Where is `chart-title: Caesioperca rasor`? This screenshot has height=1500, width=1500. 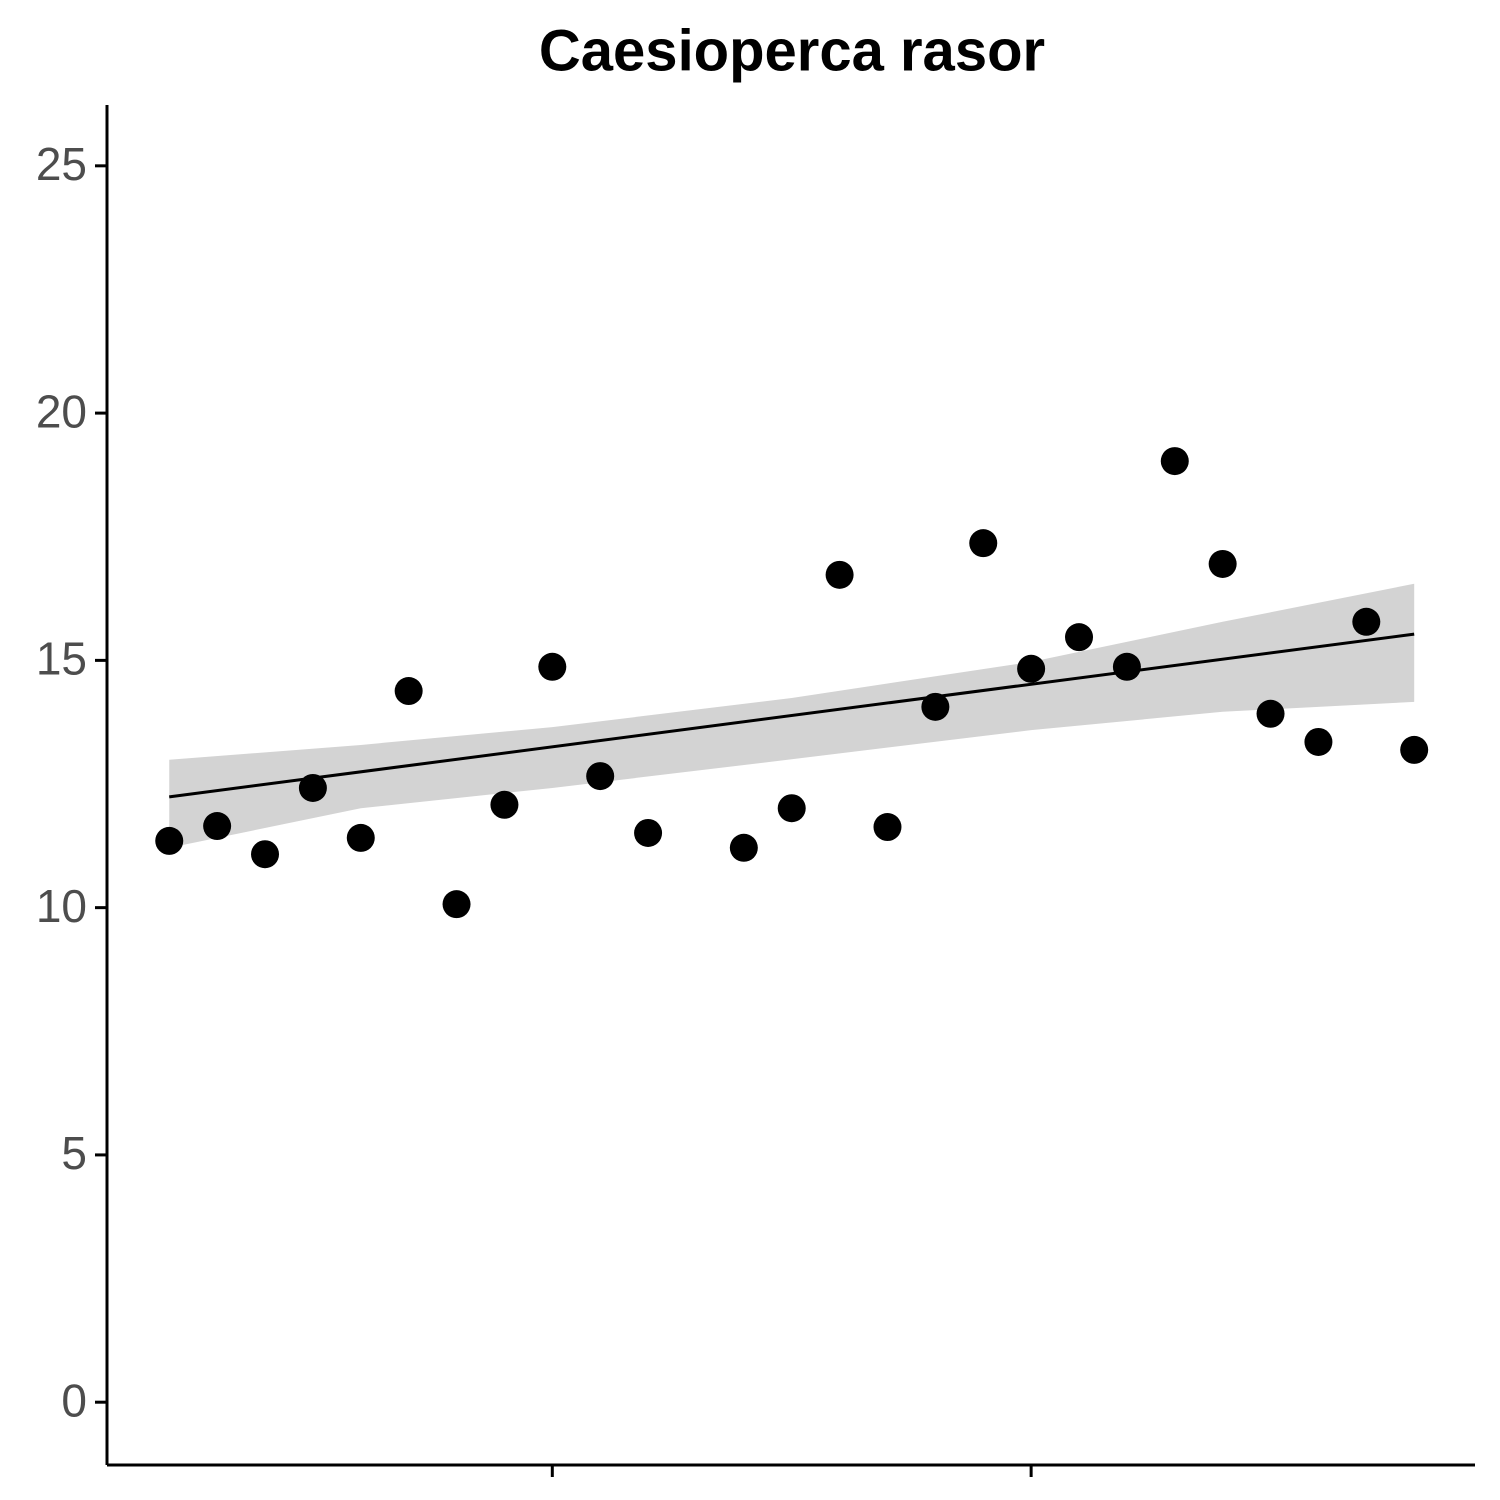 chart-title: Caesioperca rasor is located at coordinates (792, 50).